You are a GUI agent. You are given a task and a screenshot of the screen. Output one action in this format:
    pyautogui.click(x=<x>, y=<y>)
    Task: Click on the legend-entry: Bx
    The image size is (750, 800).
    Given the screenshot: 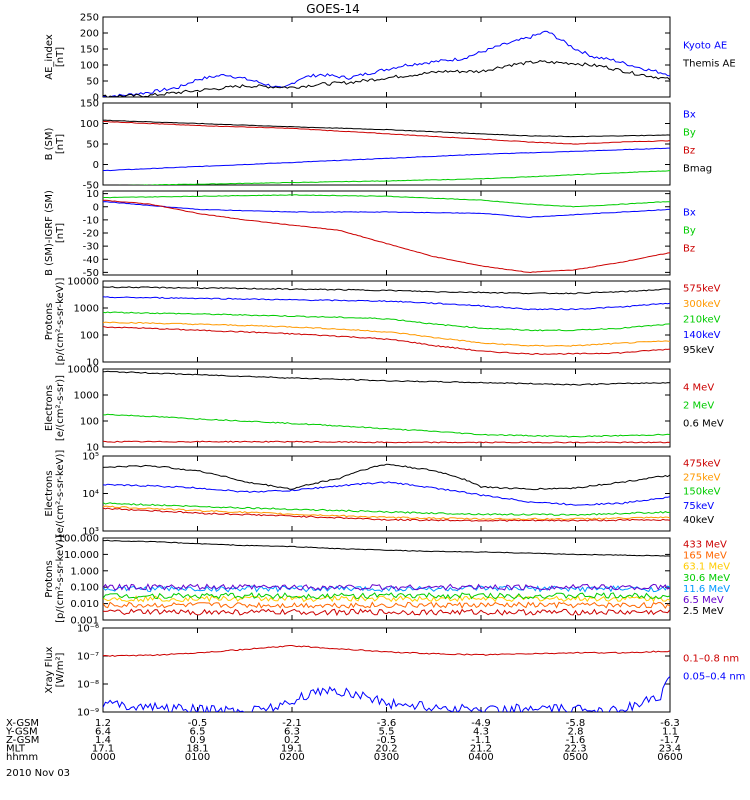 What is the action you would take?
    pyautogui.click(x=689, y=212)
    